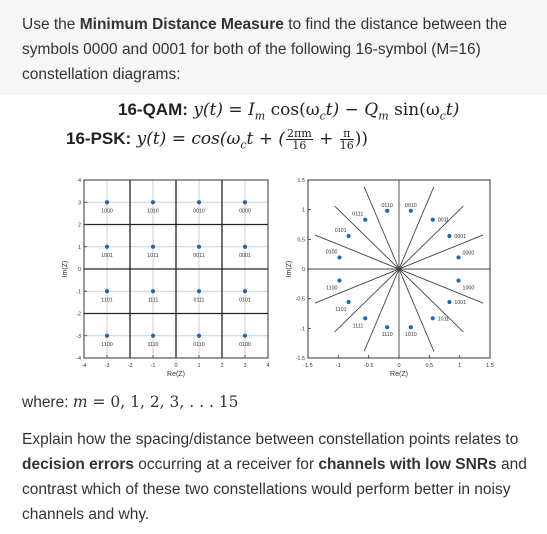 Image resolution: width=547 pixels, height=534 pixels. I want to click on x-tick-label: 2, so click(221, 366).